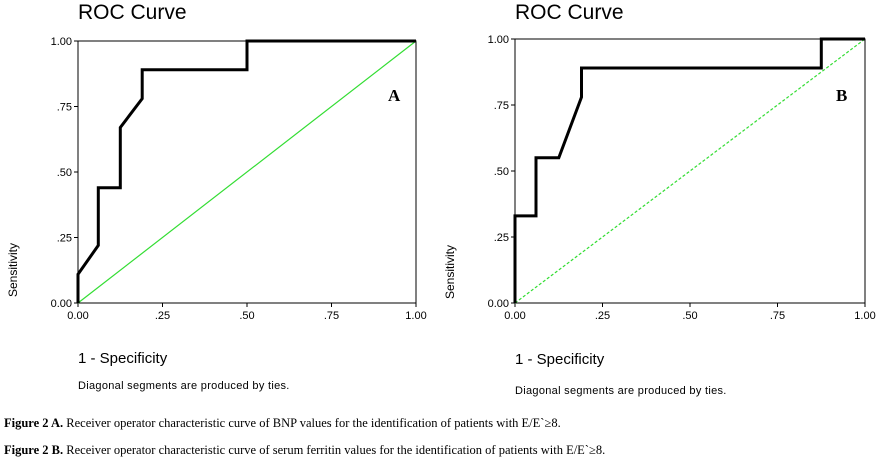 This screenshot has height=463, width=885. I want to click on ties-note-a: Diagonal segments are produced by ties., so click(184, 386).